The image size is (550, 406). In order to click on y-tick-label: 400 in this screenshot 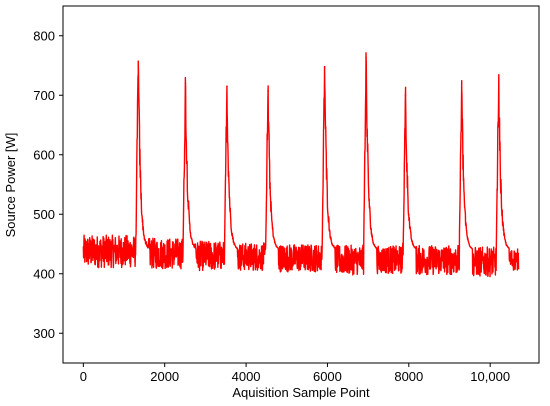, I will do `click(44, 273)`.